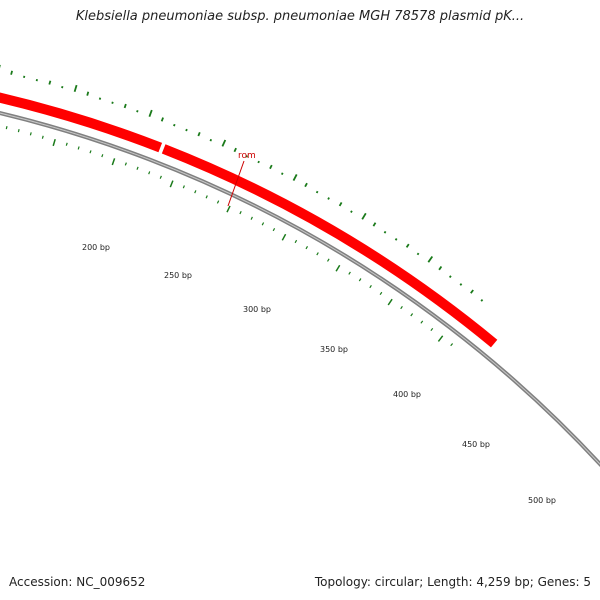 The image size is (600, 600). What do you see at coordinates (257, 309) in the screenshot?
I see `ruler-label-300: 300 bp` at bounding box center [257, 309].